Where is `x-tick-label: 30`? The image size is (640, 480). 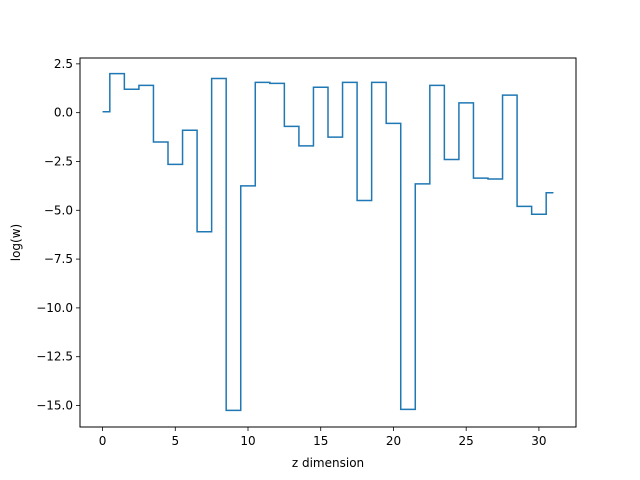 x-tick-label: 30 is located at coordinates (538, 441).